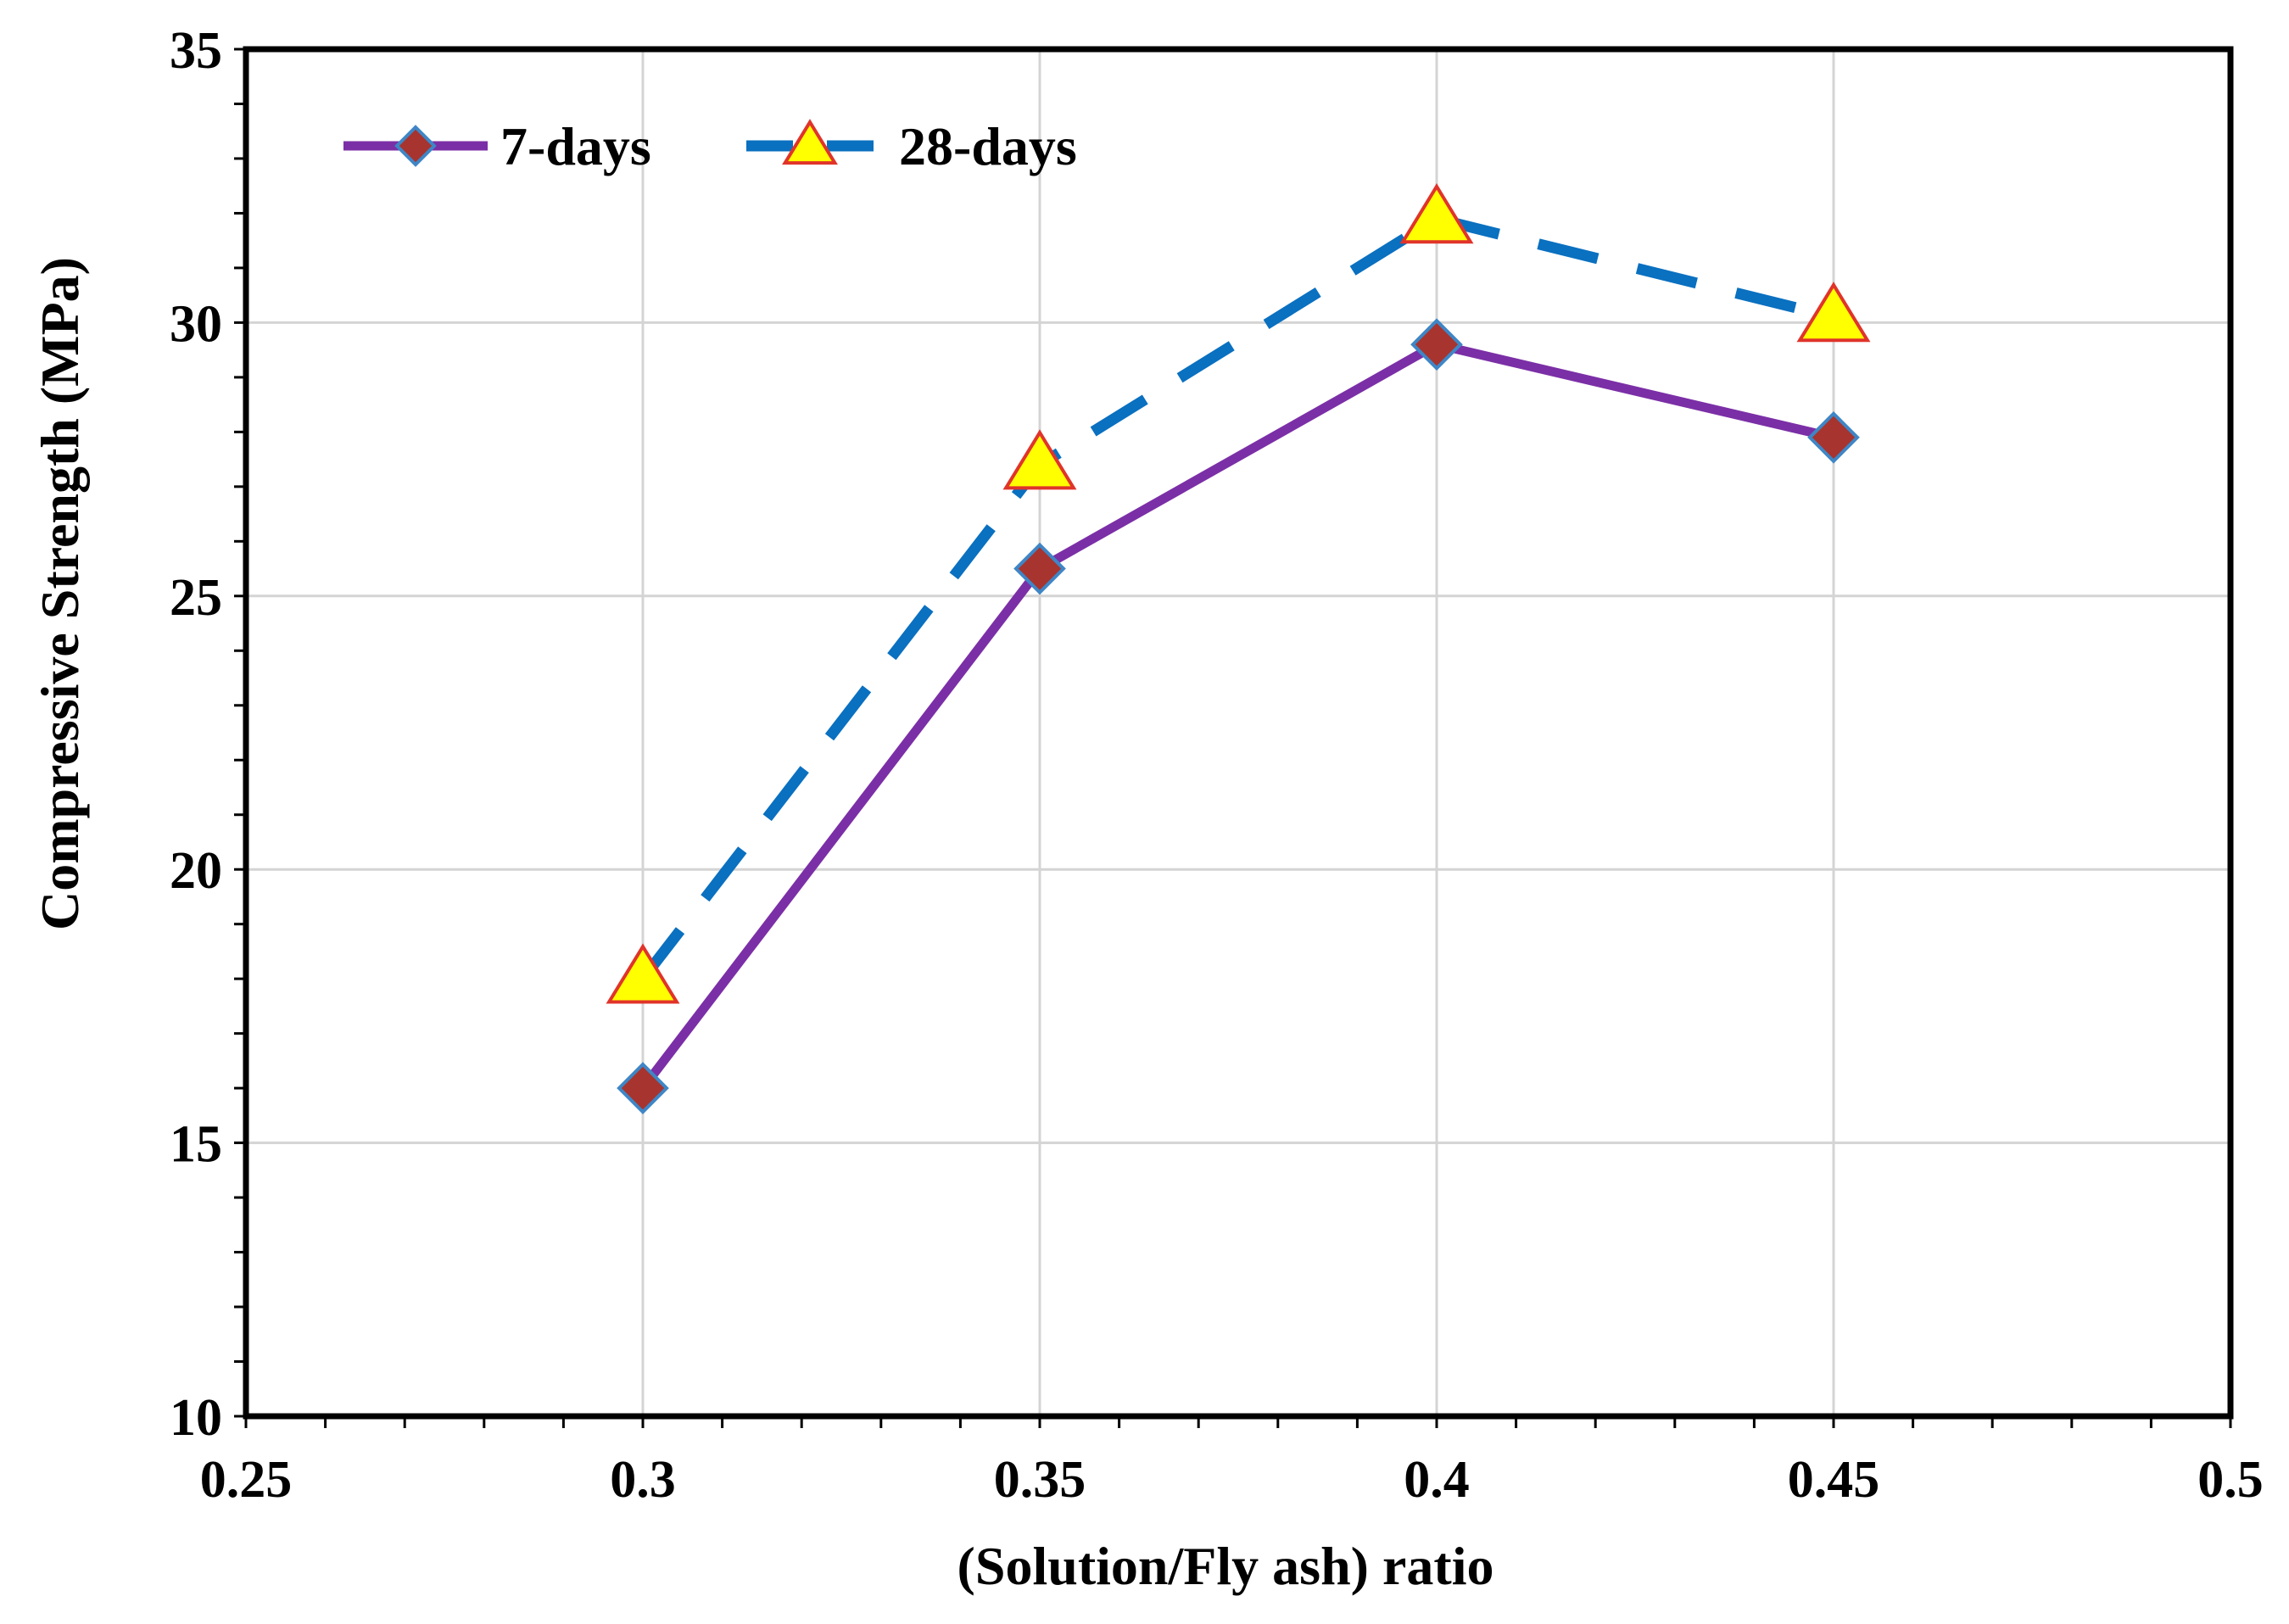  I want to click on y-tick-label: 15, so click(196, 1145).